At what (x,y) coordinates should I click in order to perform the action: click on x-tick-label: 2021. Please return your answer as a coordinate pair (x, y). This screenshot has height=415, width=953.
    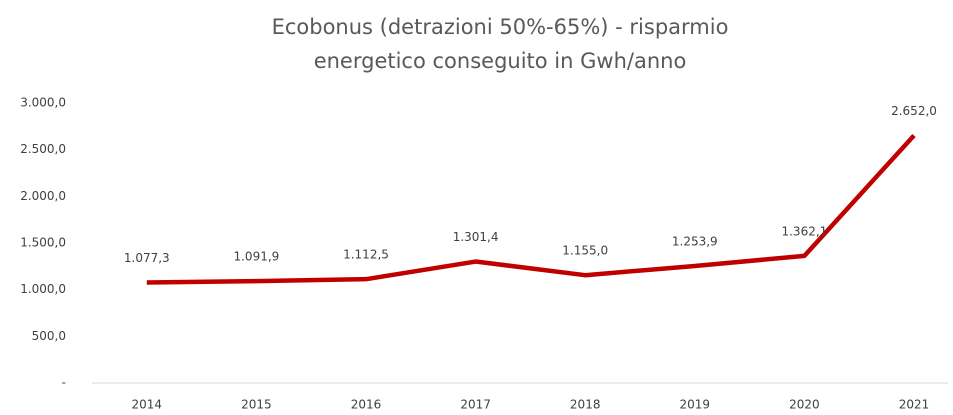
    Looking at the image, I should click on (914, 405).